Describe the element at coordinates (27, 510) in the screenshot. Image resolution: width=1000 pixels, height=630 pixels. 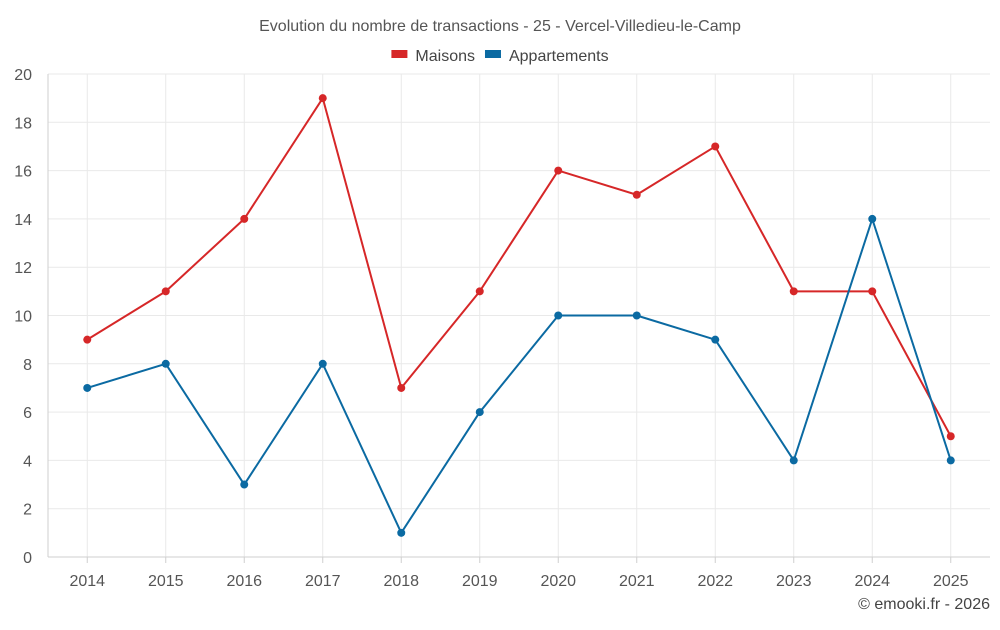
I see `y-tick-label: 2` at that location.